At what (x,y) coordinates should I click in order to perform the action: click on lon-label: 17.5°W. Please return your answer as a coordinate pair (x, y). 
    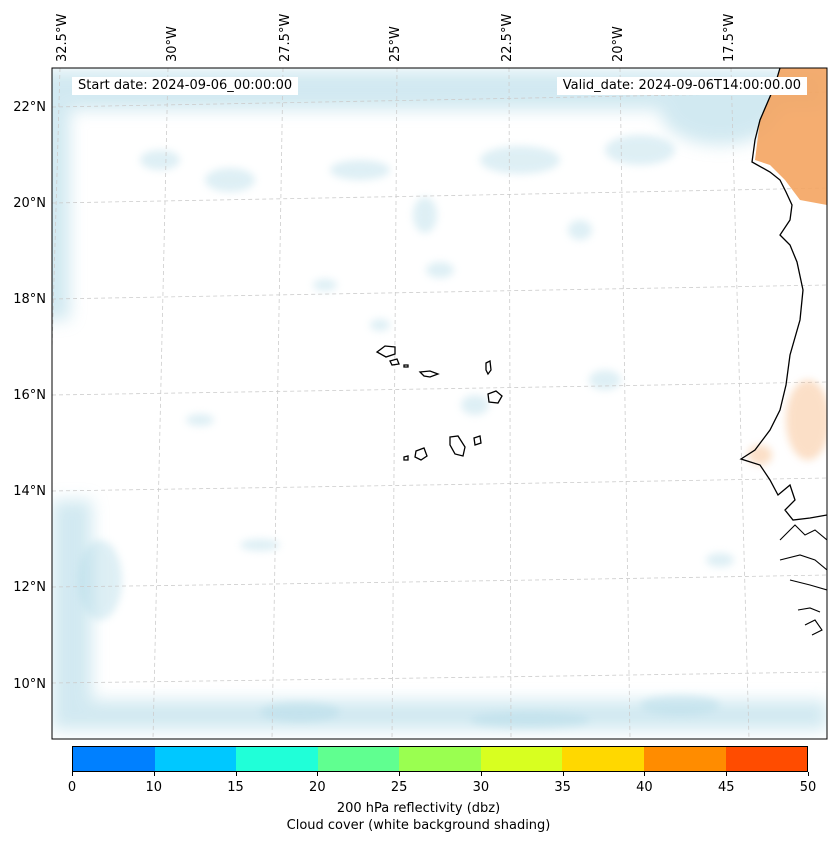
    Looking at the image, I should click on (729, 38).